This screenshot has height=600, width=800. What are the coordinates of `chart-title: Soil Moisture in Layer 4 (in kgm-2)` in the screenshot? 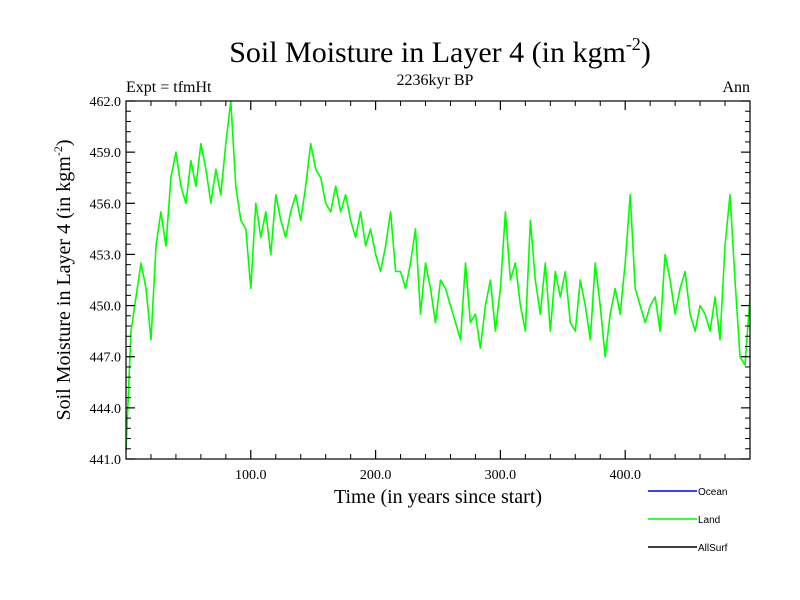 It's located at (440, 51).